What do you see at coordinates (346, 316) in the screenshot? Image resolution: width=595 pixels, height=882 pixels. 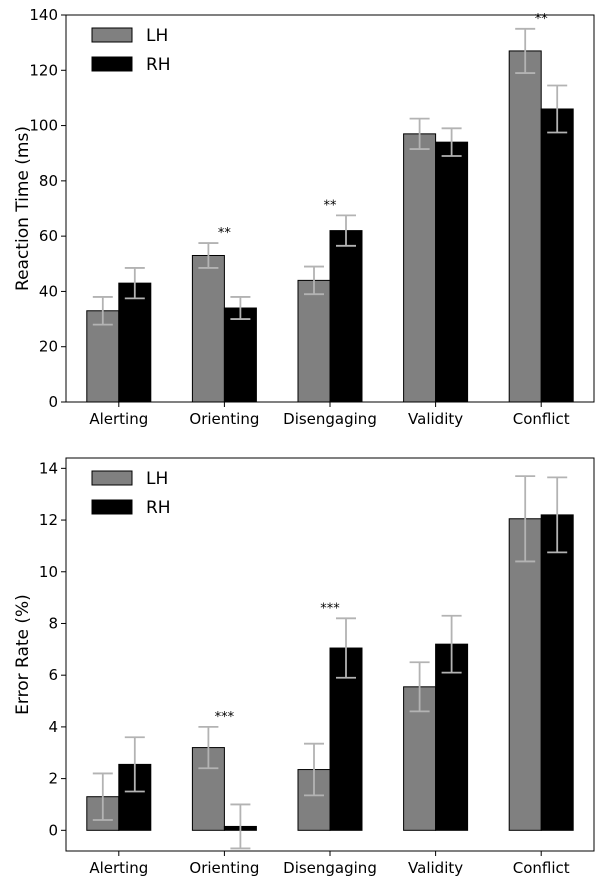 I see `bar-rh-disengaging` at bounding box center [346, 316].